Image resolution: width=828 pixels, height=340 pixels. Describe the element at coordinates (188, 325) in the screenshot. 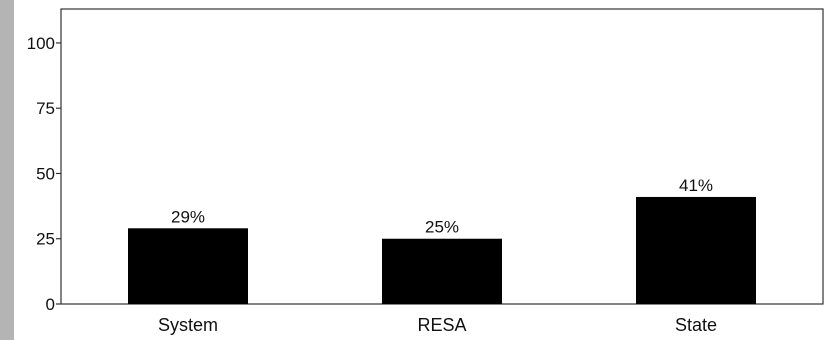

I see `category-label-system: System` at that location.